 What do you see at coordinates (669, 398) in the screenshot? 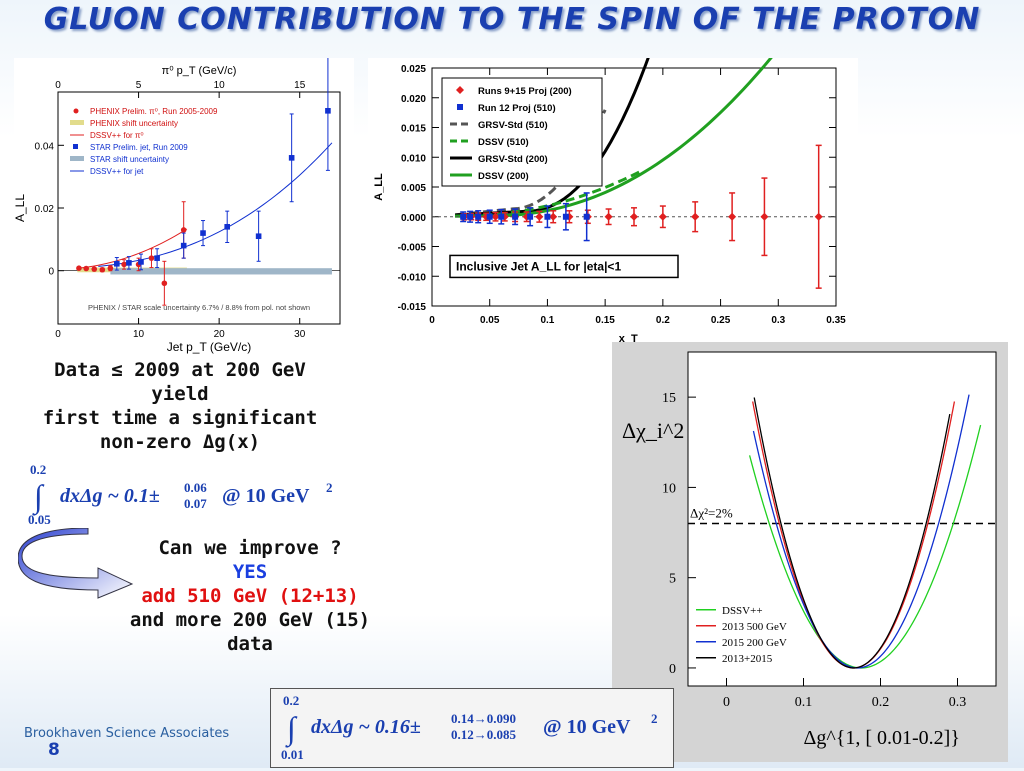
I see `chart3-y-tick-label: 15` at bounding box center [669, 398].